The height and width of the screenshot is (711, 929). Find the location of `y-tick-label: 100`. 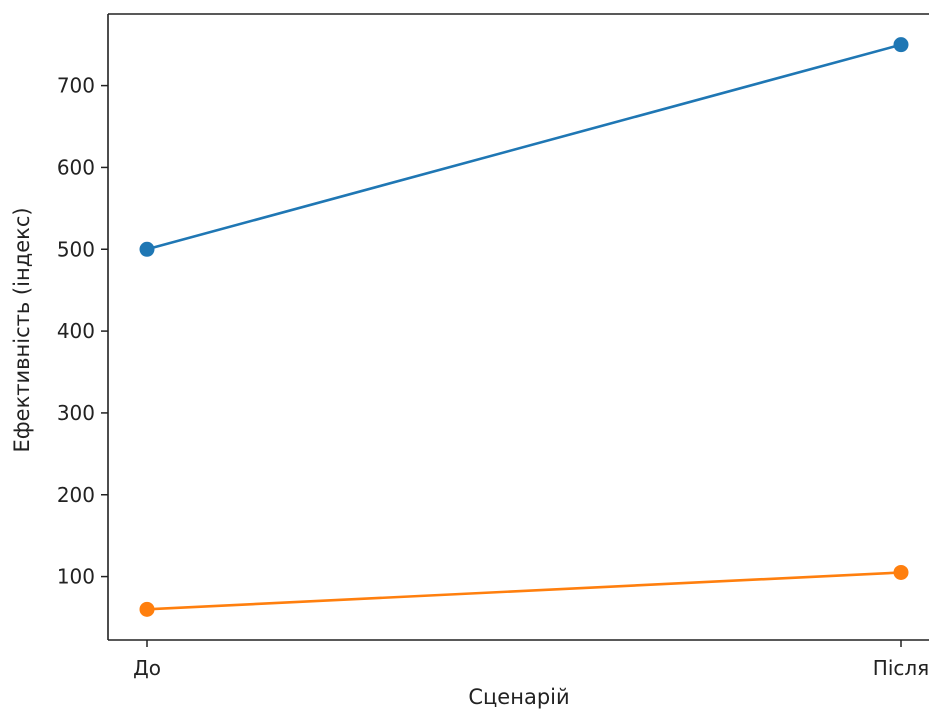

y-tick-label: 100 is located at coordinates (76, 577).